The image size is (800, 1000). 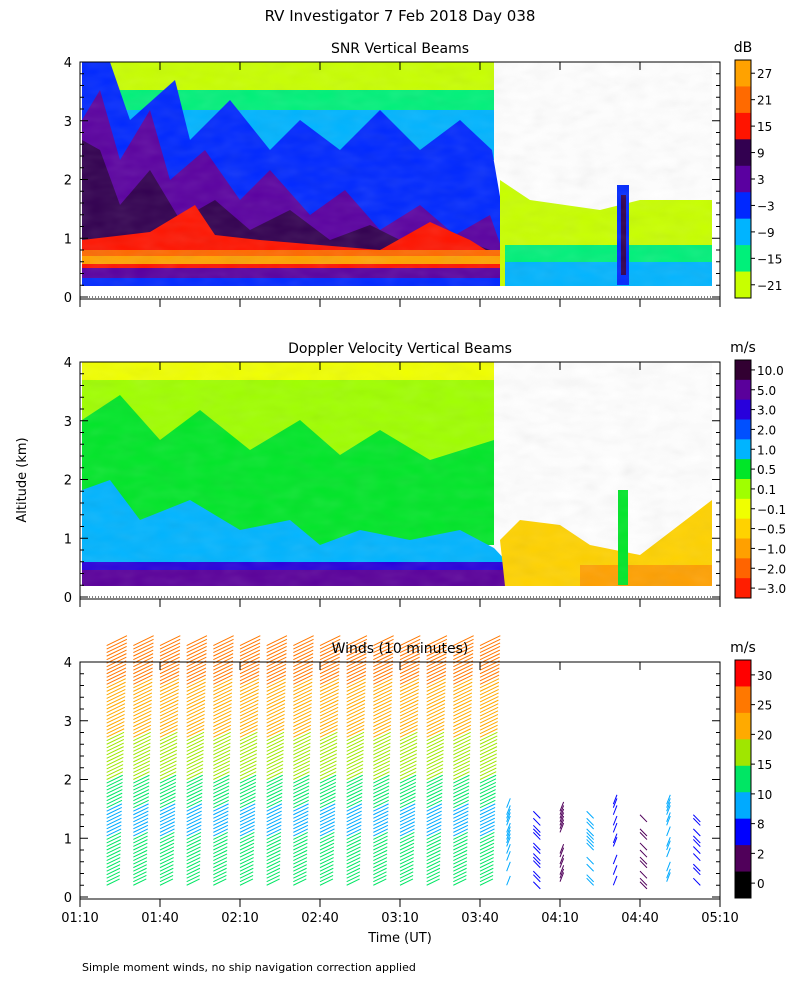 What do you see at coordinates (764, 735) in the screenshot?
I see `colorbar-label: 20` at bounding box center [764, 735].